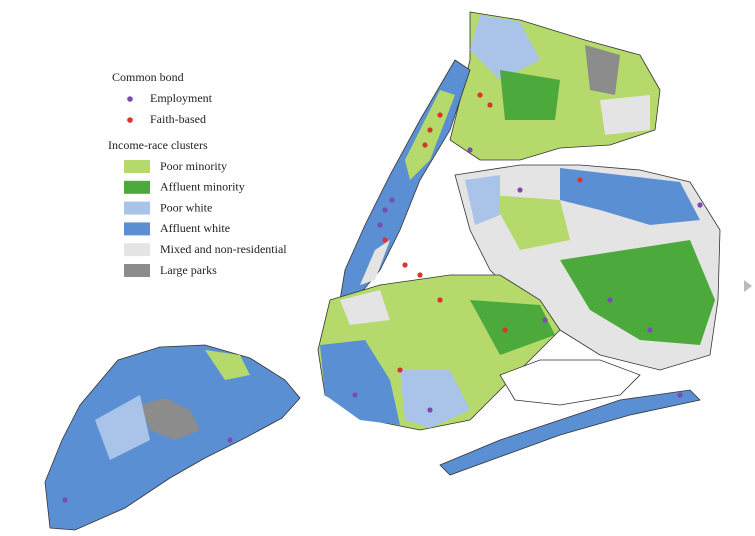  Describe the element at coordinates (148, 77) in the screenshot. I see `legend-title: Common bond` at that location.